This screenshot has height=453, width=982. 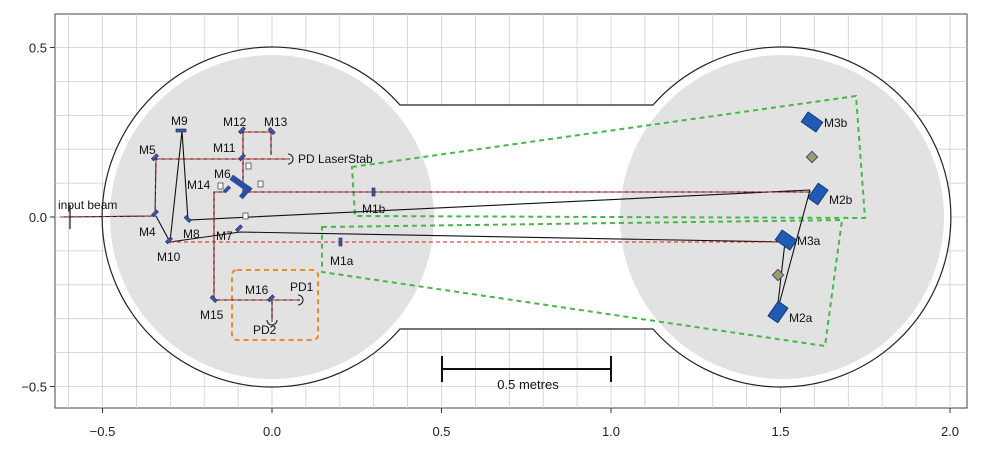 I want to click on label-m11: M11, so click(x=224, y=148).